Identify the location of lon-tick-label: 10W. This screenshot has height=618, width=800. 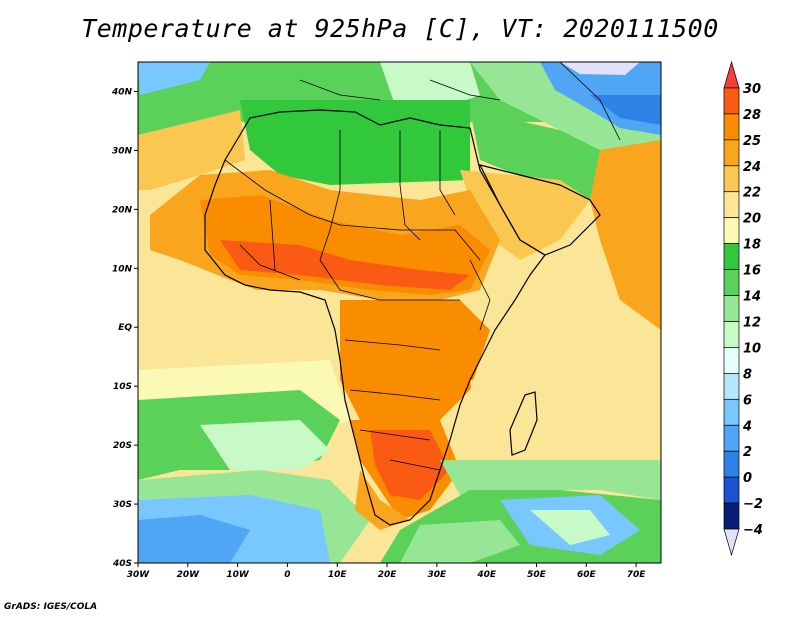
(238, 575).